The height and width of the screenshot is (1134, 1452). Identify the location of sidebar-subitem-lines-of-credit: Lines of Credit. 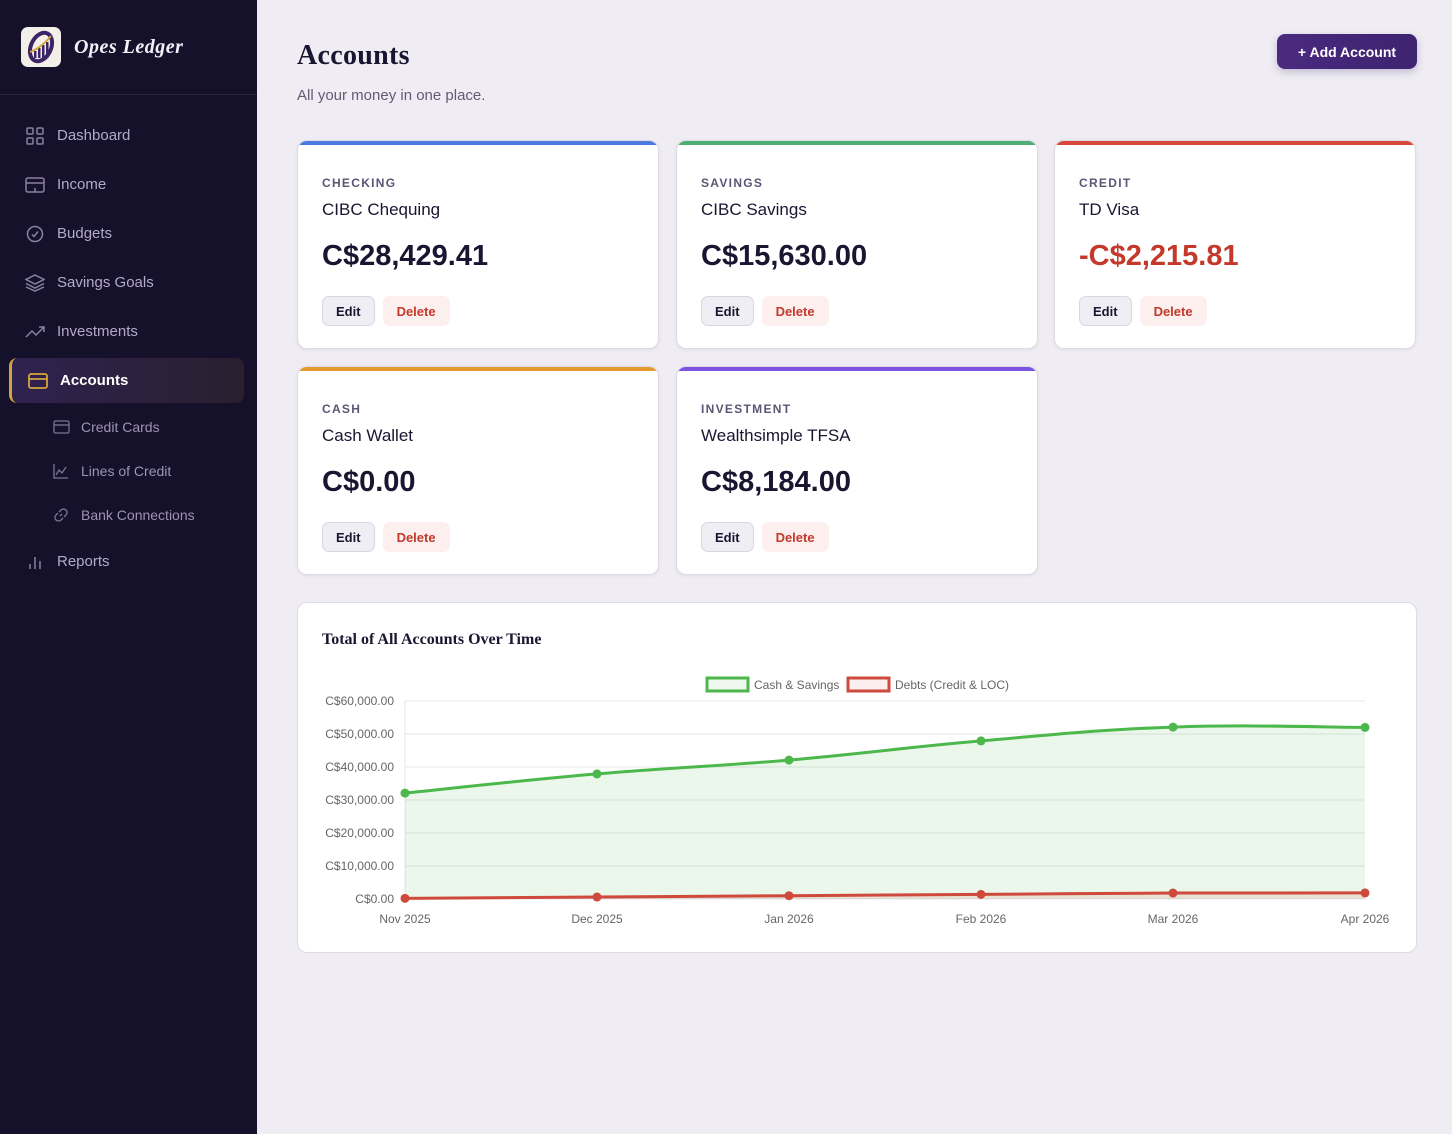
(126, 471).